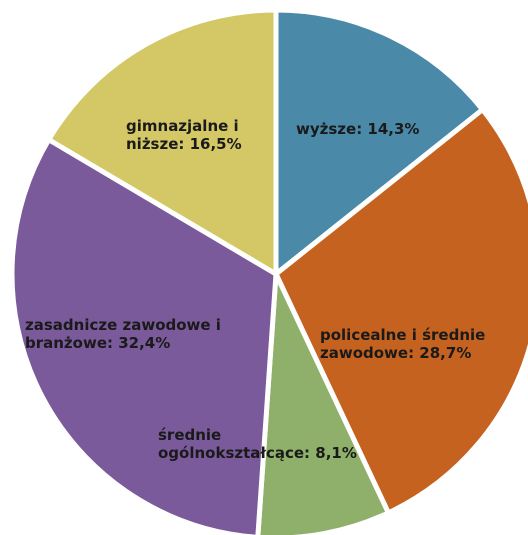 The width and height of the screenshot is (528, 535). What do you see at coordinates (184, 144) in the screenshot?
I see `pie-slice-label-line: niższe: 16,5%` at bounding box center [184, 144].